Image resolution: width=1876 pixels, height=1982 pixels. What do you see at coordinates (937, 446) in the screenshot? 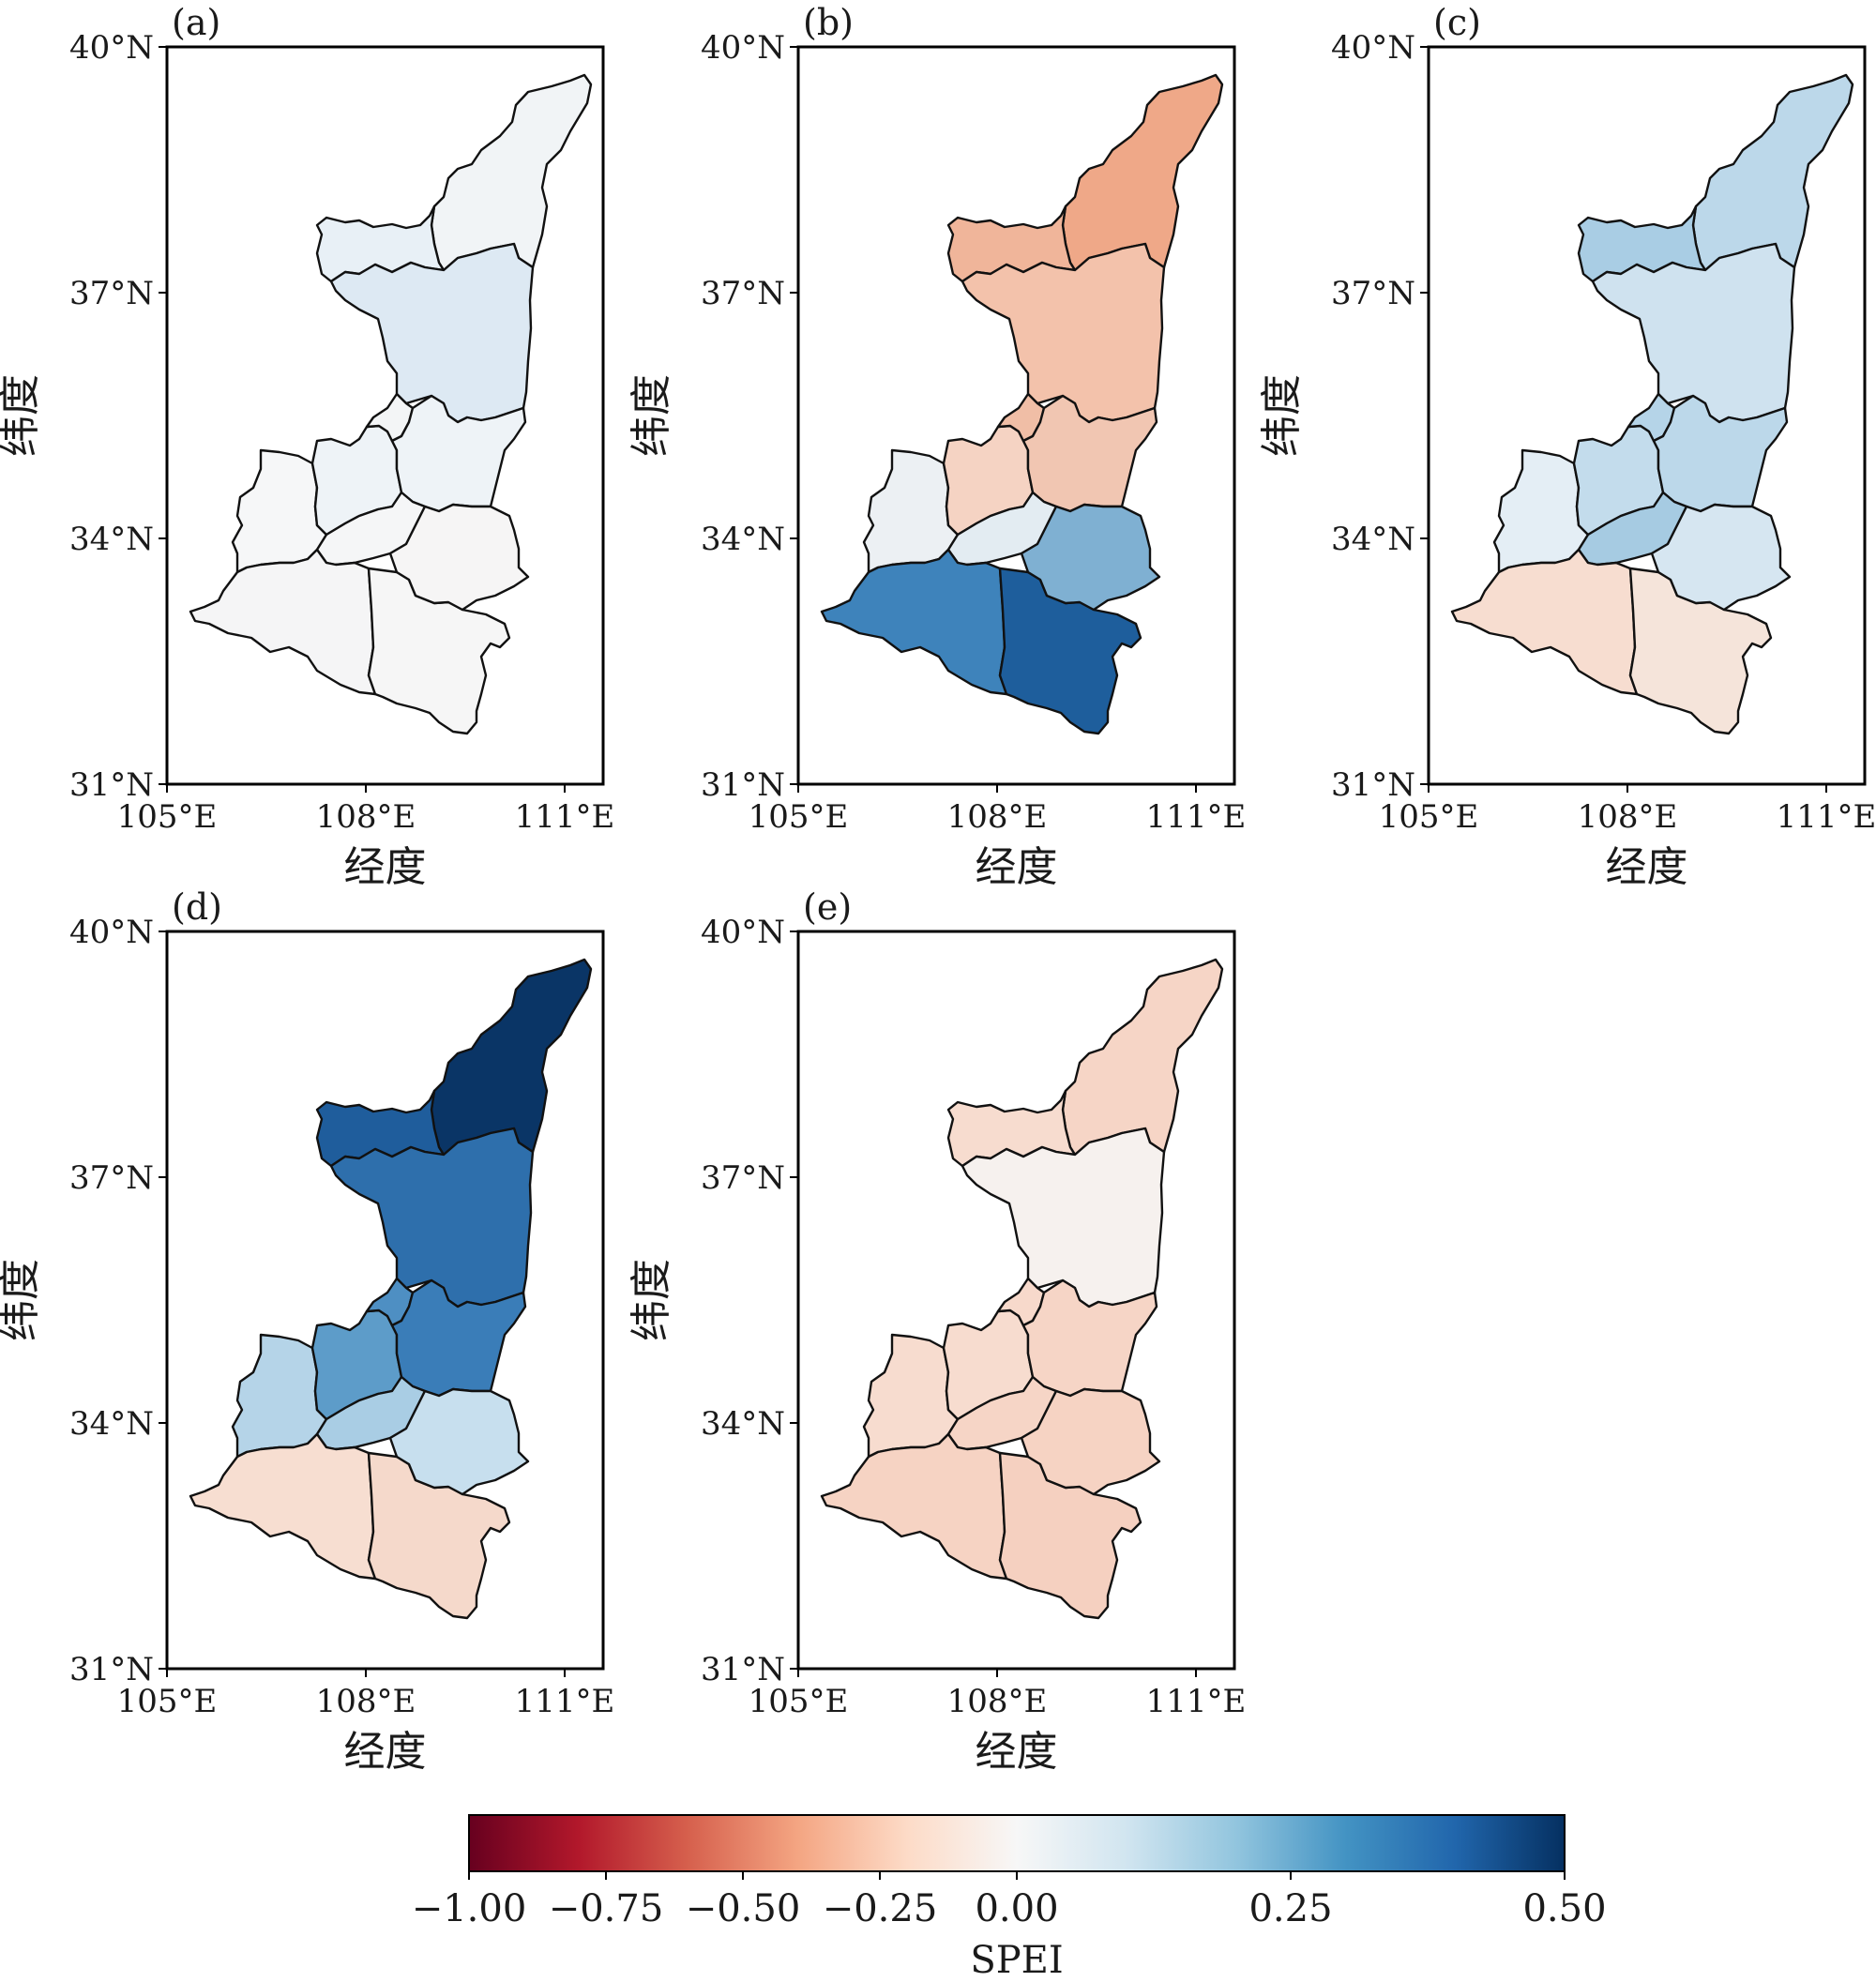
I see `map-panel: (b) 105°E 108°E 111°E 40°N 37°N 34°N 31°N 经度 纬度` at bounding box center [937, 446].